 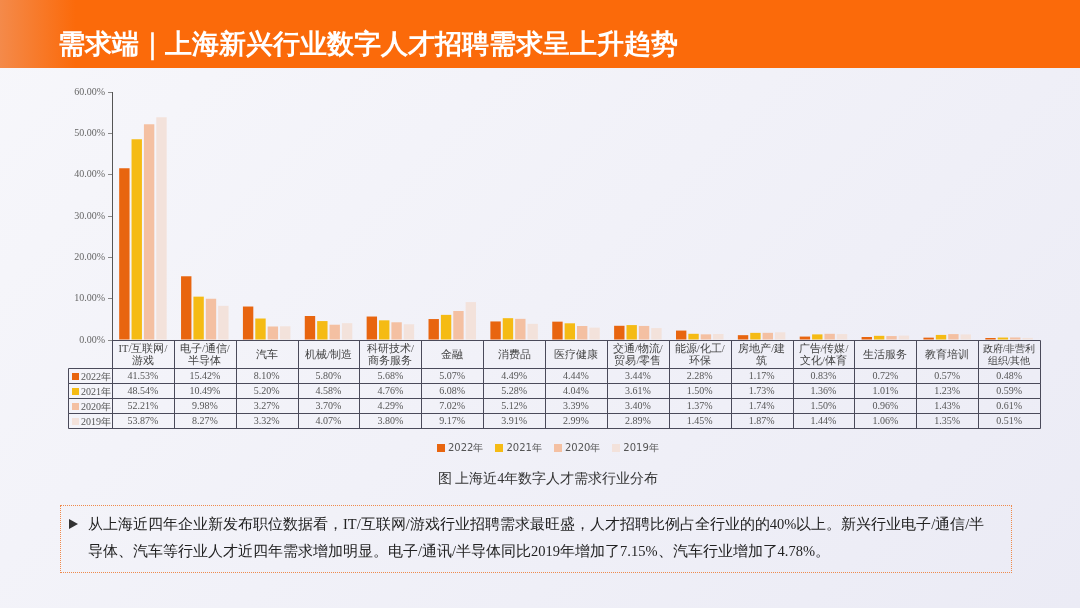 I want to click on data-label: 1.87%, so click(x=761, y=421).